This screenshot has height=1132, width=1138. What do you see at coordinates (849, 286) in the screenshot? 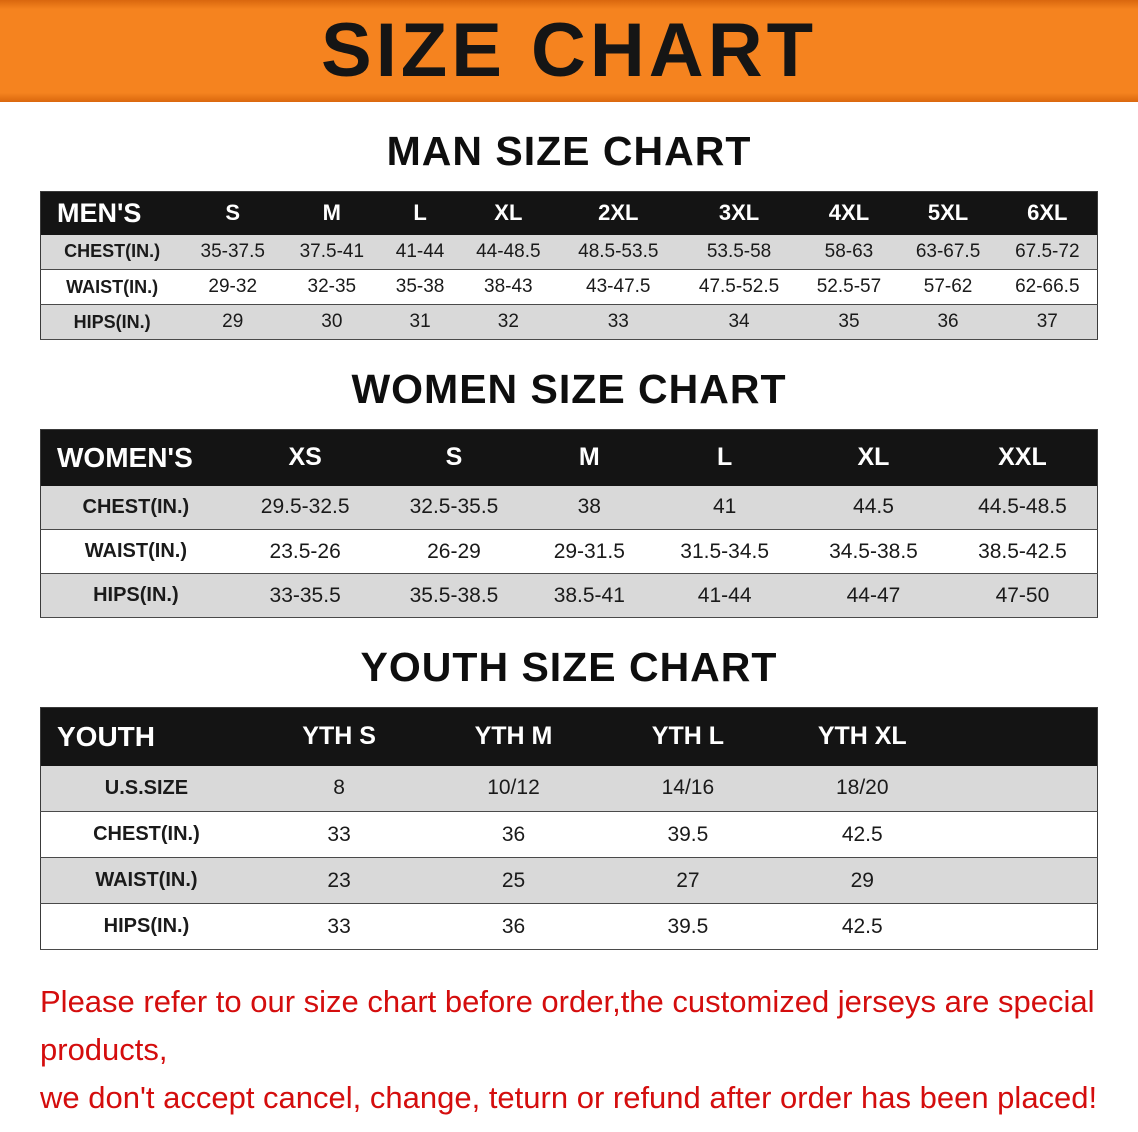
I see `value-cell: 52.5-57` at bounding box center [849, 286].